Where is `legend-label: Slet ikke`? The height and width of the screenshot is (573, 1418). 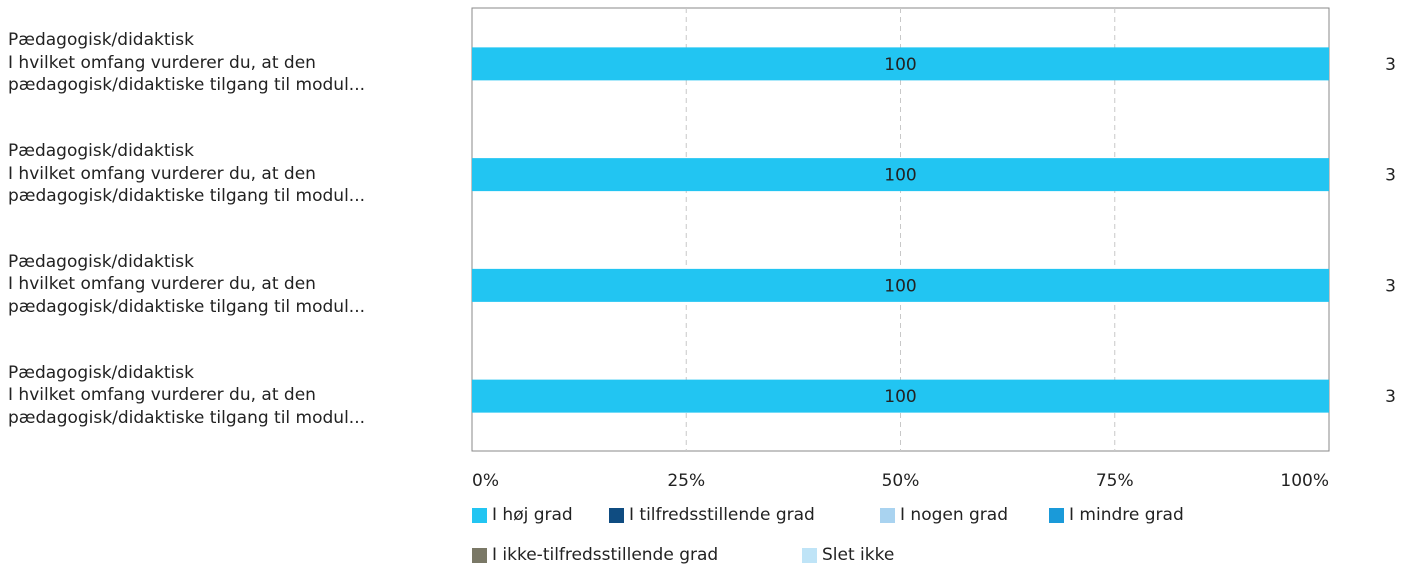
legend-label: Slet ikke is located at coordinates (858, 555).